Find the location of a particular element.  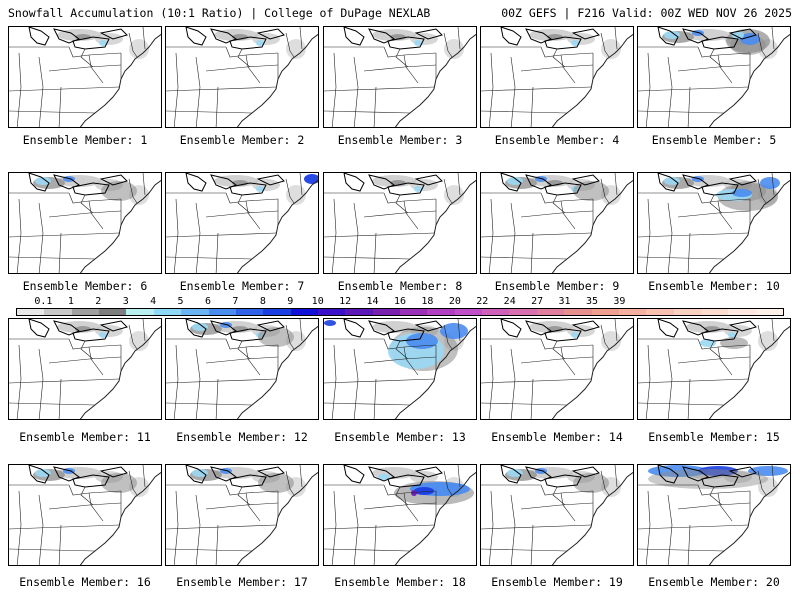

ensemble-member-label: Ensemble Member: 20 is located at coordinates (714, 582).